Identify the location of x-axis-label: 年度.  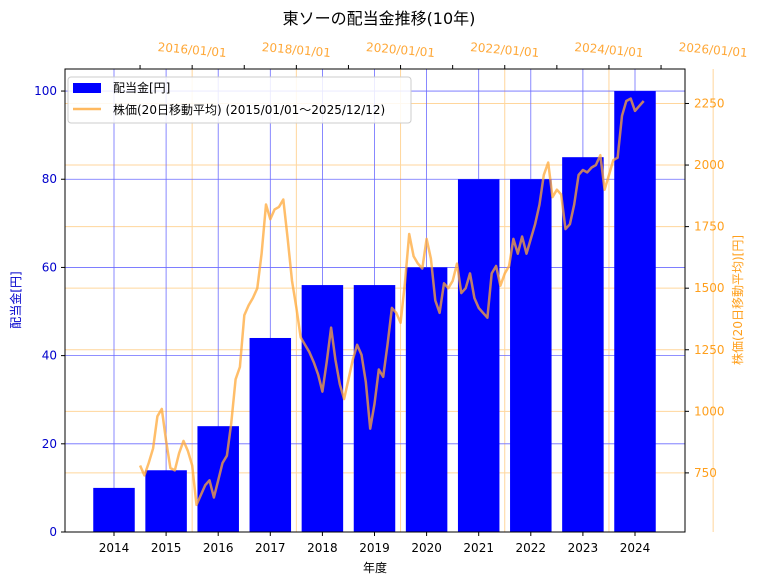
(375, 567).